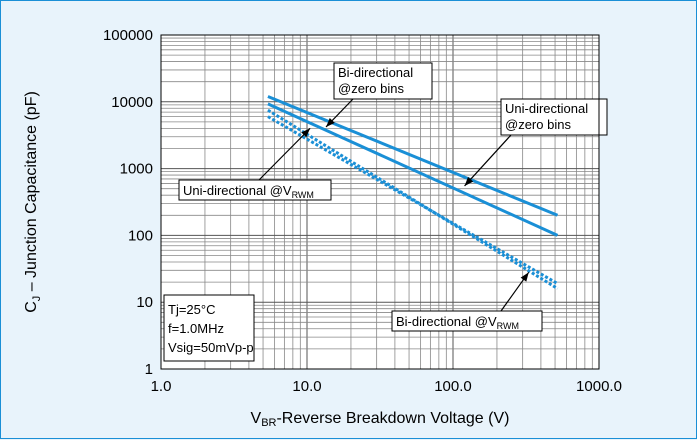 The image size is (697, 440). I want to click on x-tick-label: 100.0, so click(453, 386).